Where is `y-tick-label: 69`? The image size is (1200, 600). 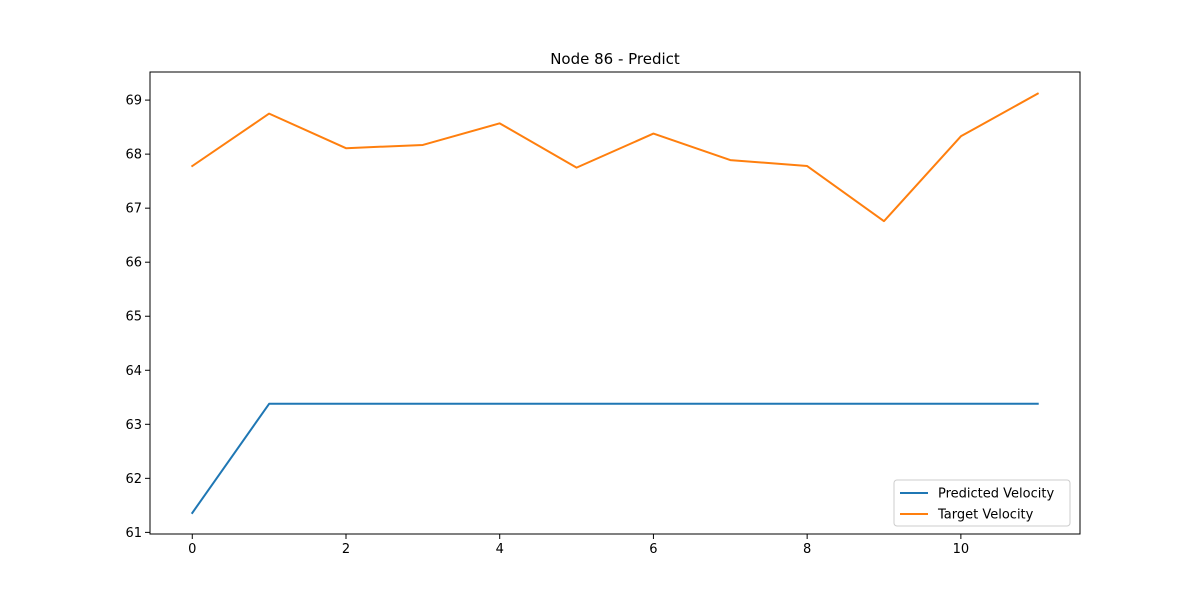 y-tick-label: 69 is located at coordinates (133, 101).